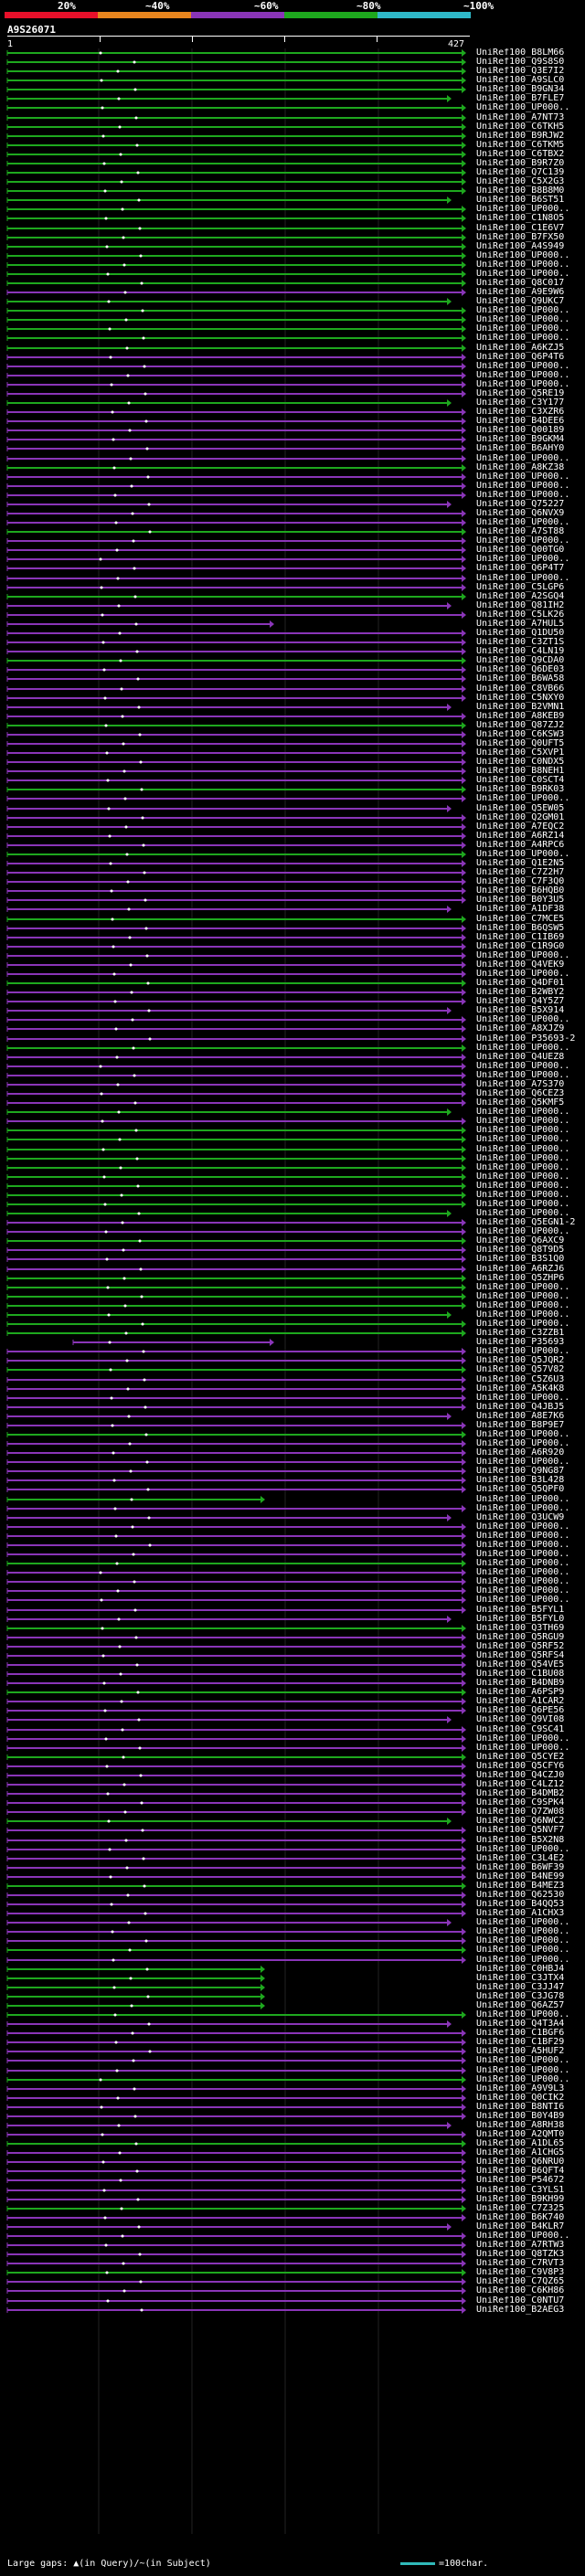  Describe the element at coordinates (520, 1858) in the screenshot. I see `hit-label: UniRef100_C3L4E2` at that location.